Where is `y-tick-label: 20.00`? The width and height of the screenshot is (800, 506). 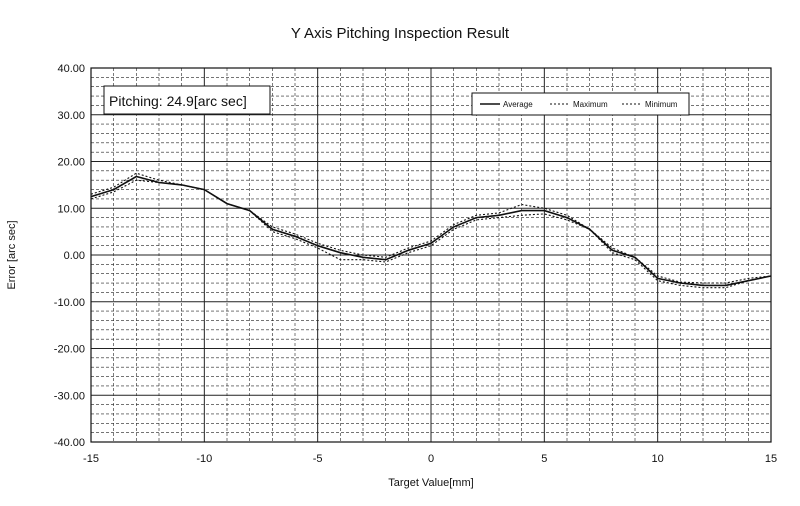
y-tick-label: 20.00 is located at coordinates (71, 163).